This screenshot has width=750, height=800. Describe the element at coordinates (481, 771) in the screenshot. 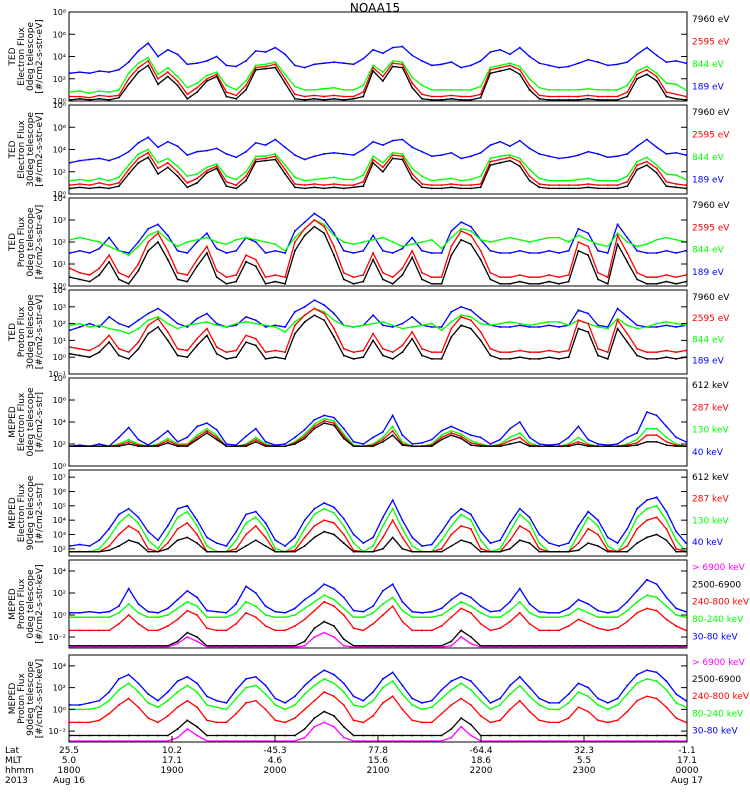

I see `x-tick-hhmm: 2200` at that location.